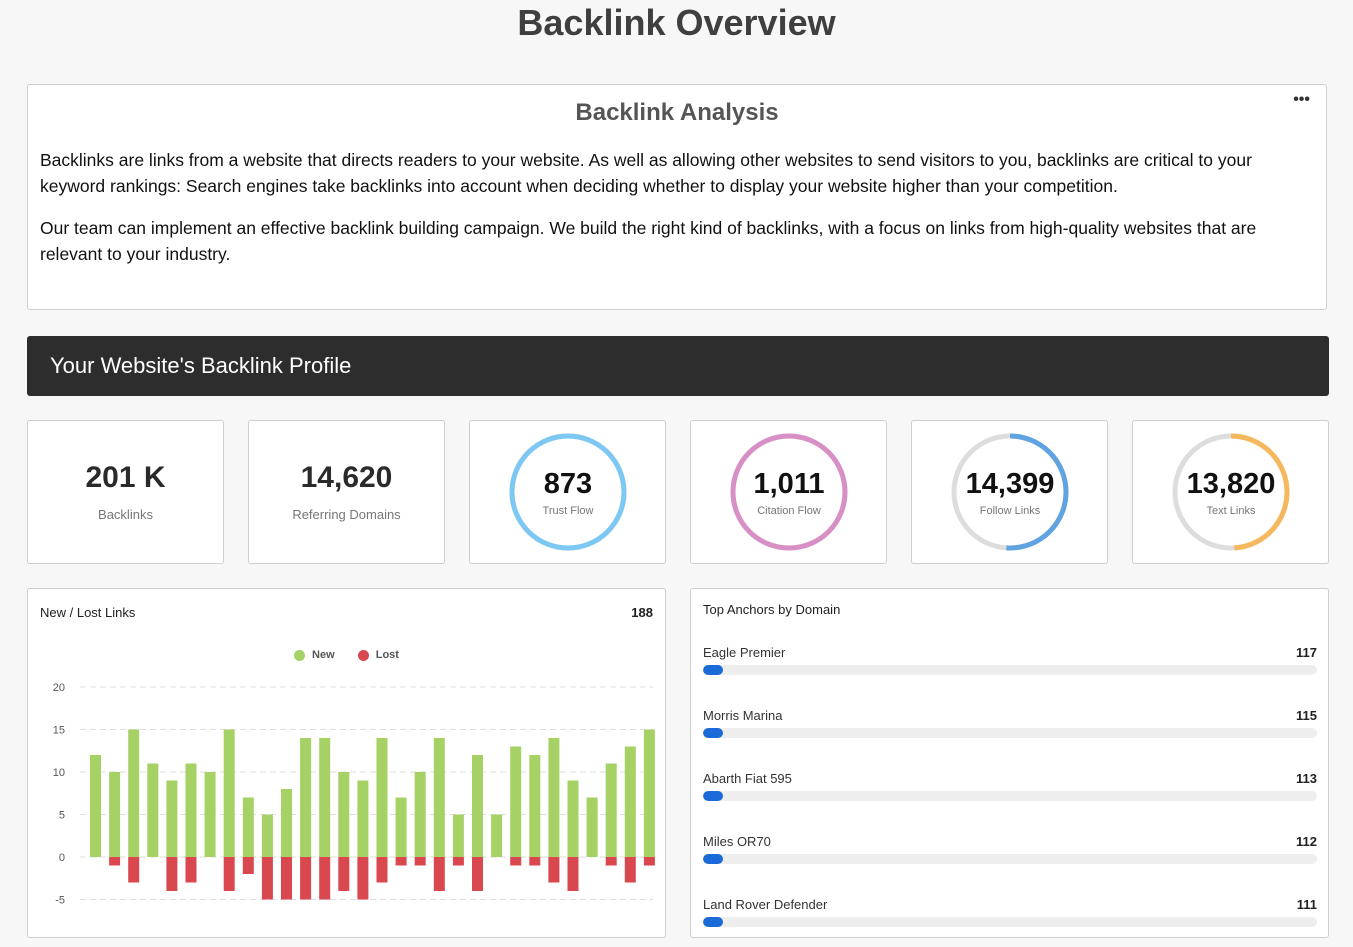  Describe the element at coordinates (387, 655) in the screenshot. I see `legend-label: Lost` at that location.